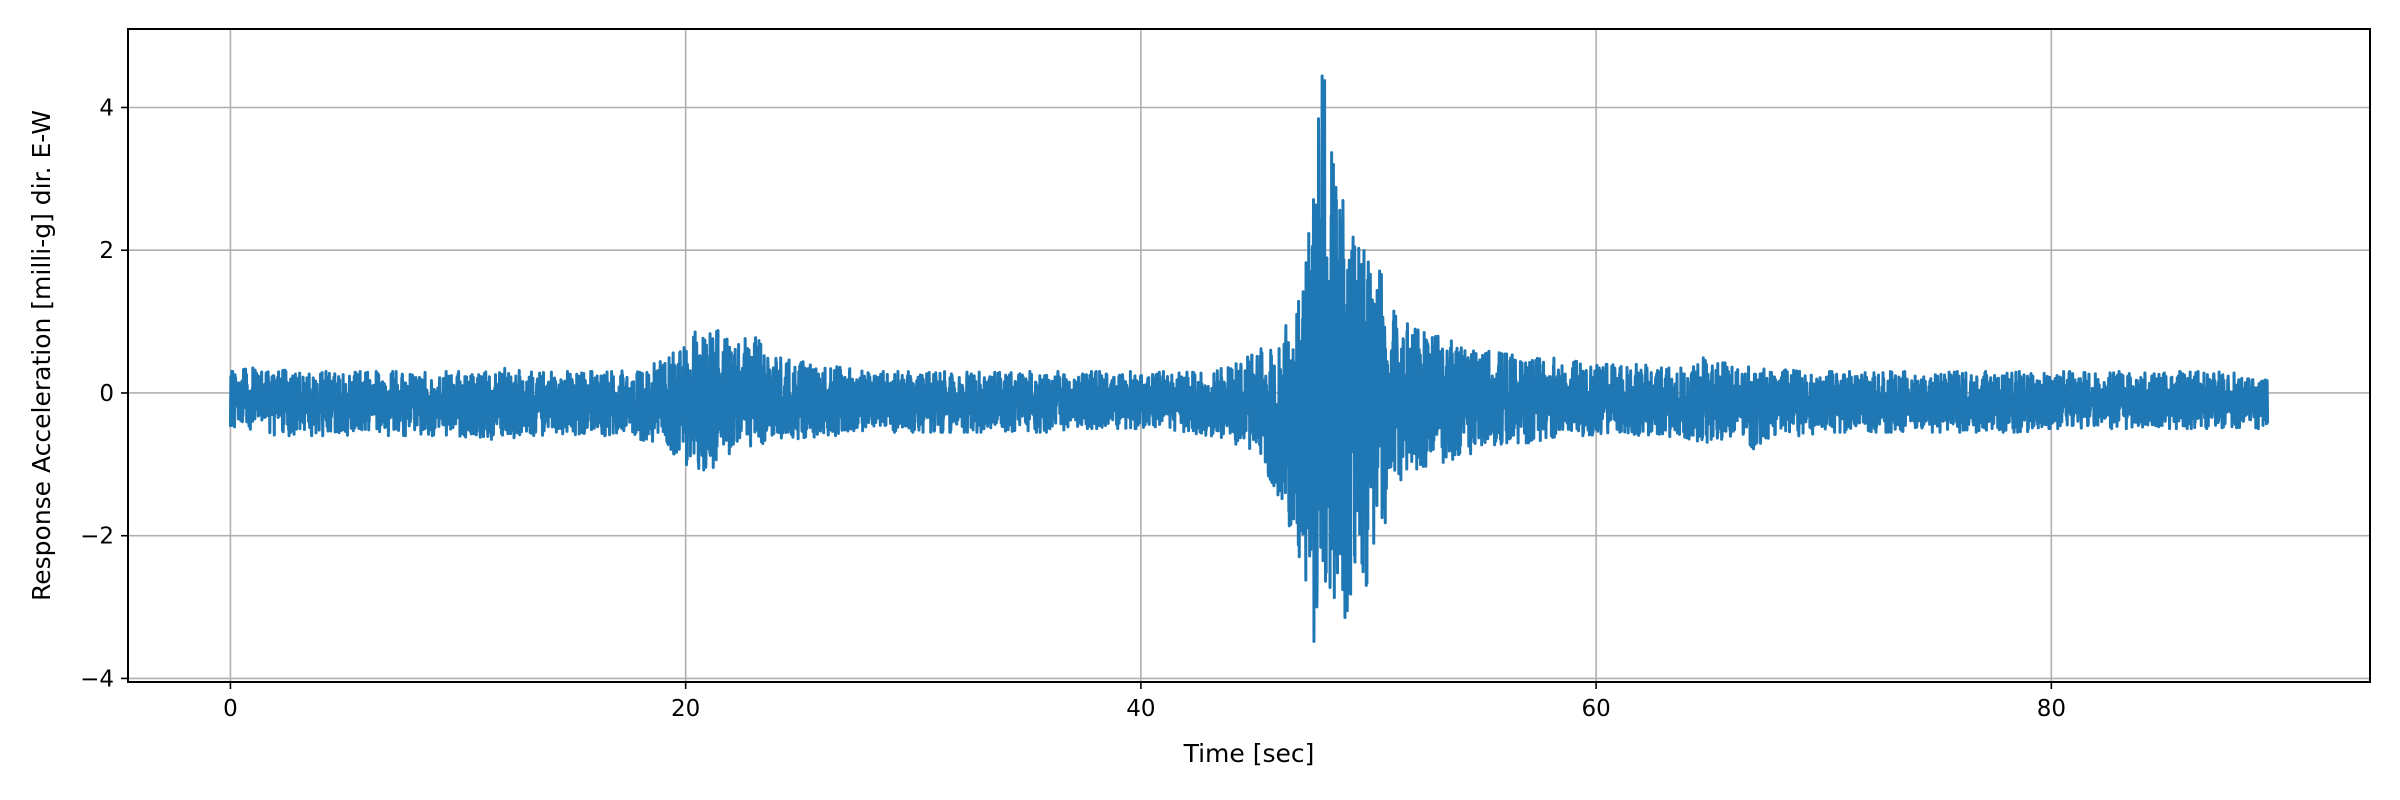 This screenshot has height=800, width=2400. Describe the element at coordinates (106, 251) in the screenshot. I see `y-tick-label: 2` at that location.